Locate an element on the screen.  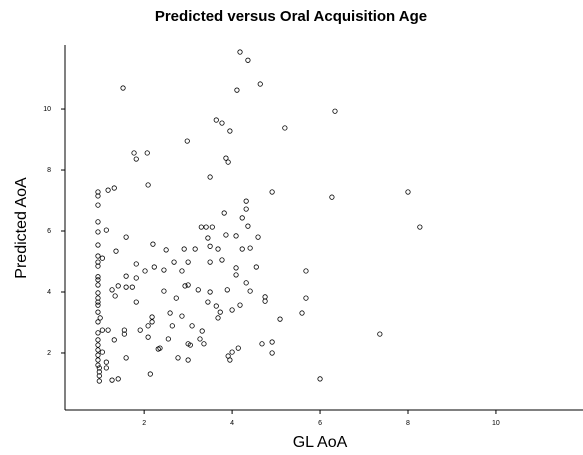
chart-title: Predicted versus Oral Acquisition Age is located at coordinates (291, 16).